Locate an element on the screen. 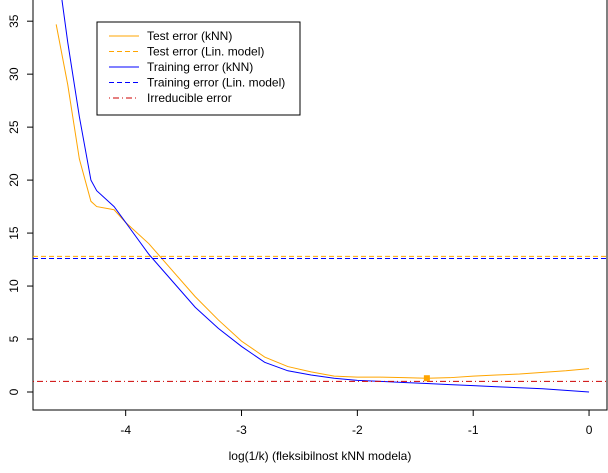  legend-label: Training error (kNN) is located at coordinates (200, 67).